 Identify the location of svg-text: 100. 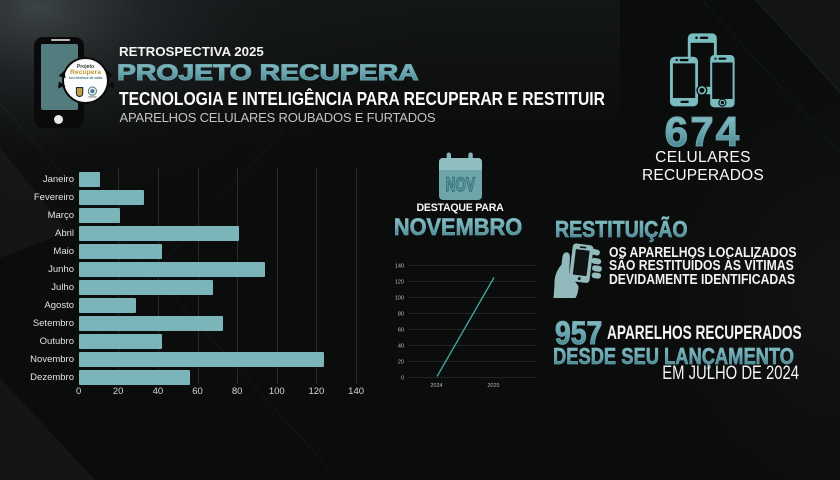
(399, 299).